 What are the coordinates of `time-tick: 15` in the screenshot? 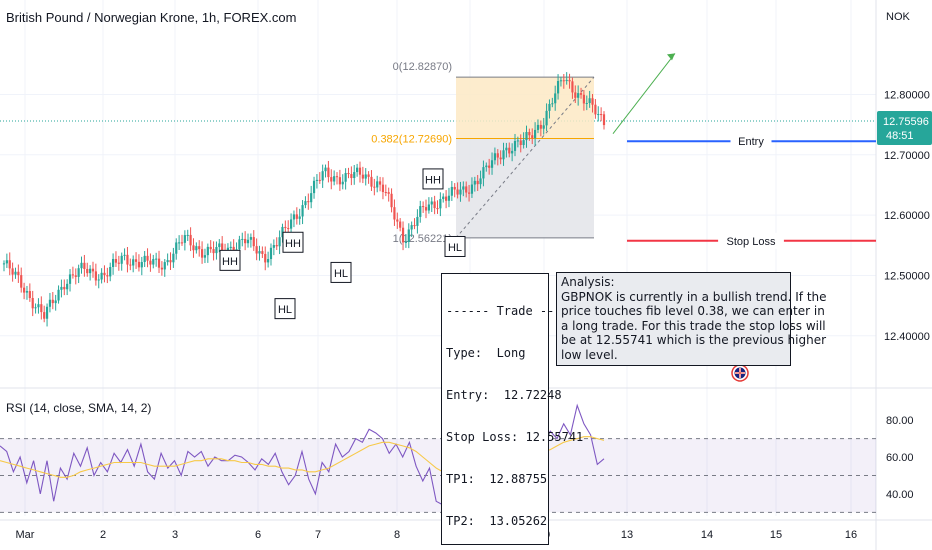 It's located at (776, 535).